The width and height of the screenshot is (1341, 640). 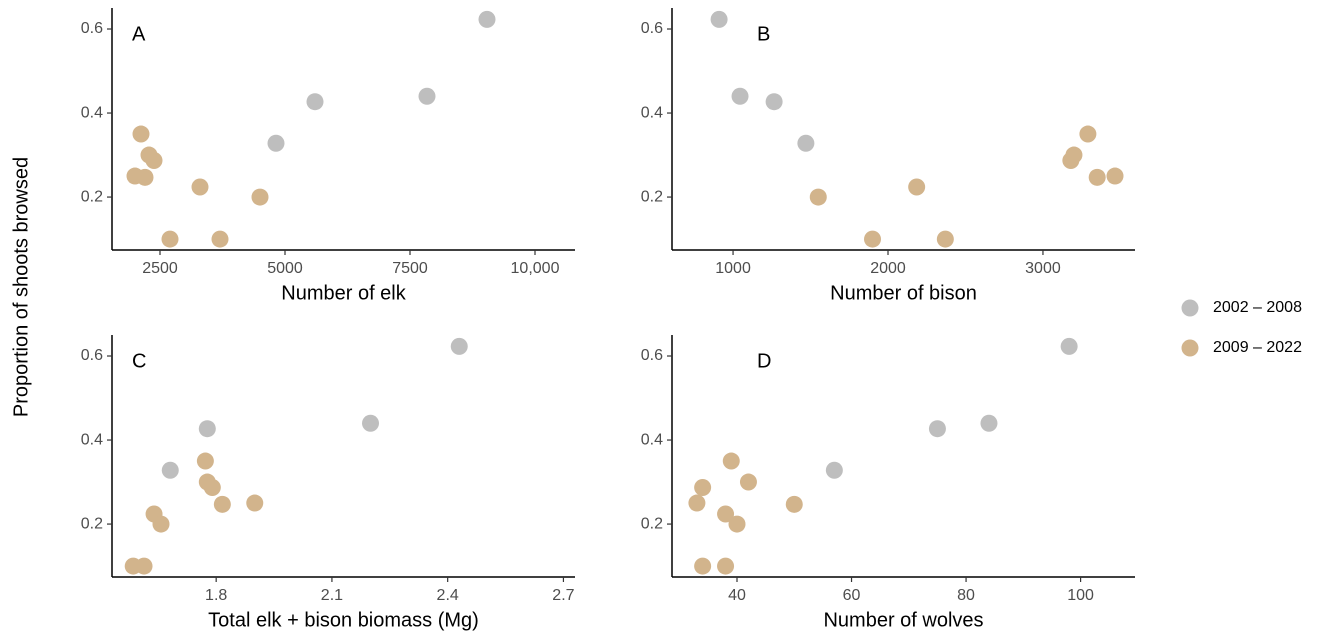 What do you see at coordinates (160, 268) in the screenshot?
I see `x-tick-label: 2500` at bounding box center [160, 268].